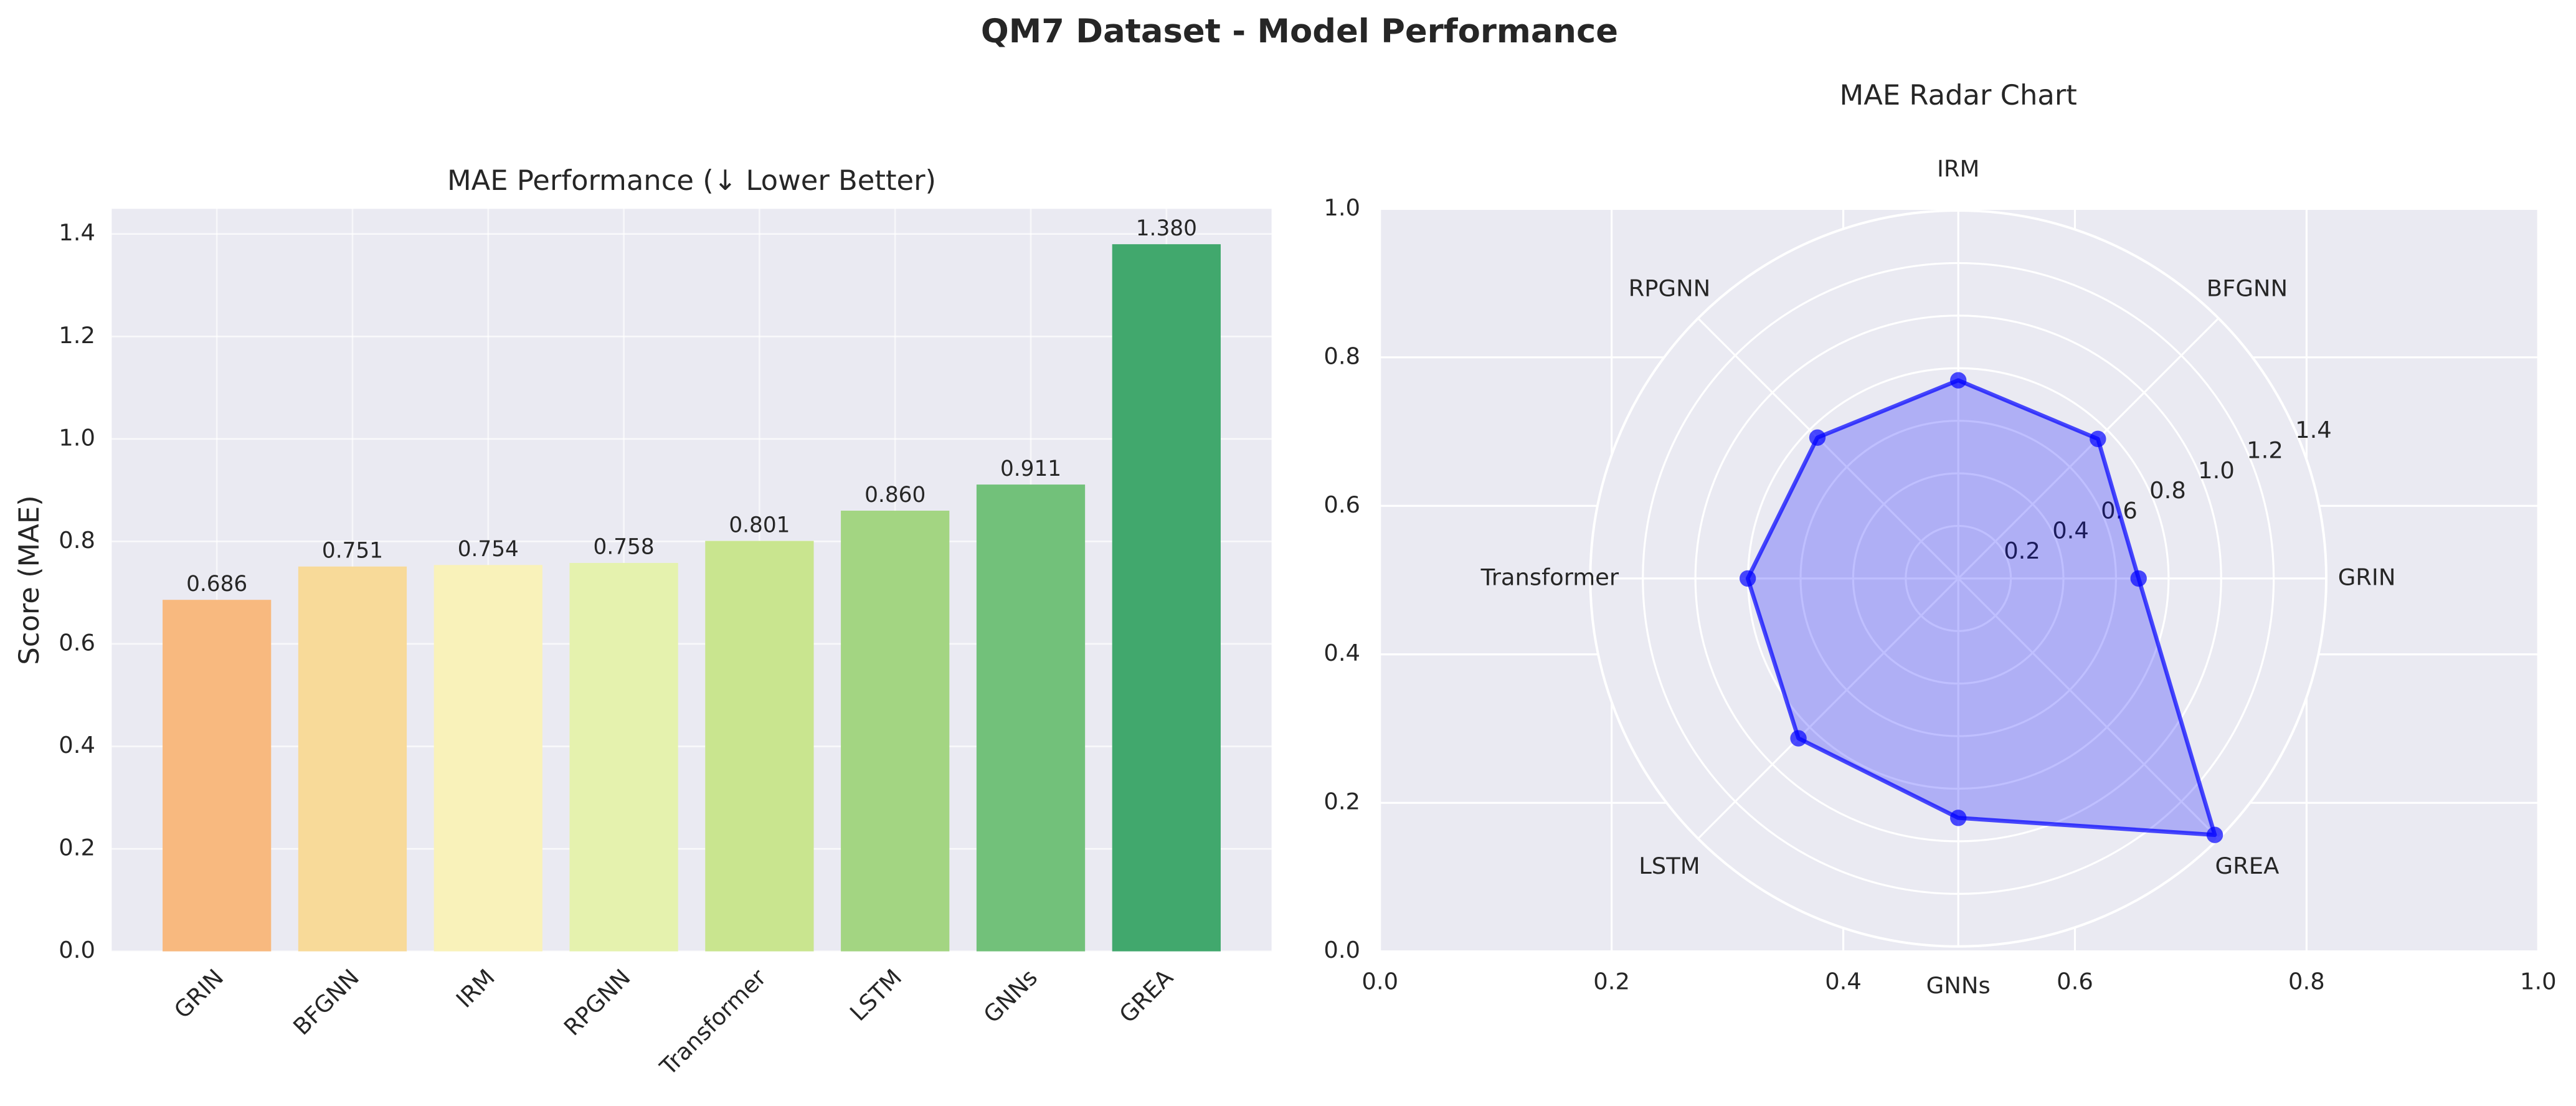  What do you see at coordinates (2307, 982) in the screenshot?
I see `x-tick-label: 0.8` at bounding box center [2307, 982].